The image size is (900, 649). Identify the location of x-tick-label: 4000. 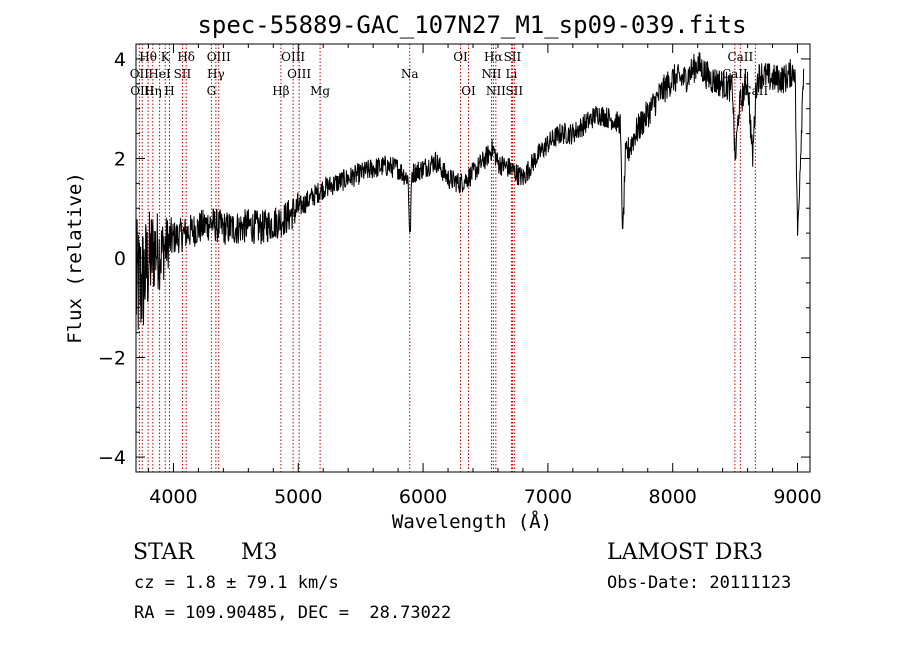
(173, 497).